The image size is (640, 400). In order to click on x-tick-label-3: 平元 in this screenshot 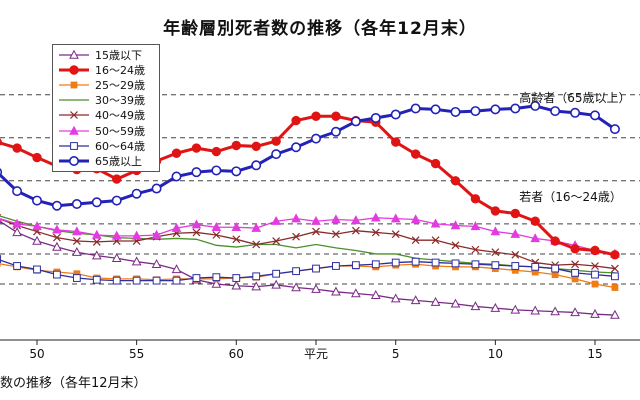, I will do `click(316, 354)`.